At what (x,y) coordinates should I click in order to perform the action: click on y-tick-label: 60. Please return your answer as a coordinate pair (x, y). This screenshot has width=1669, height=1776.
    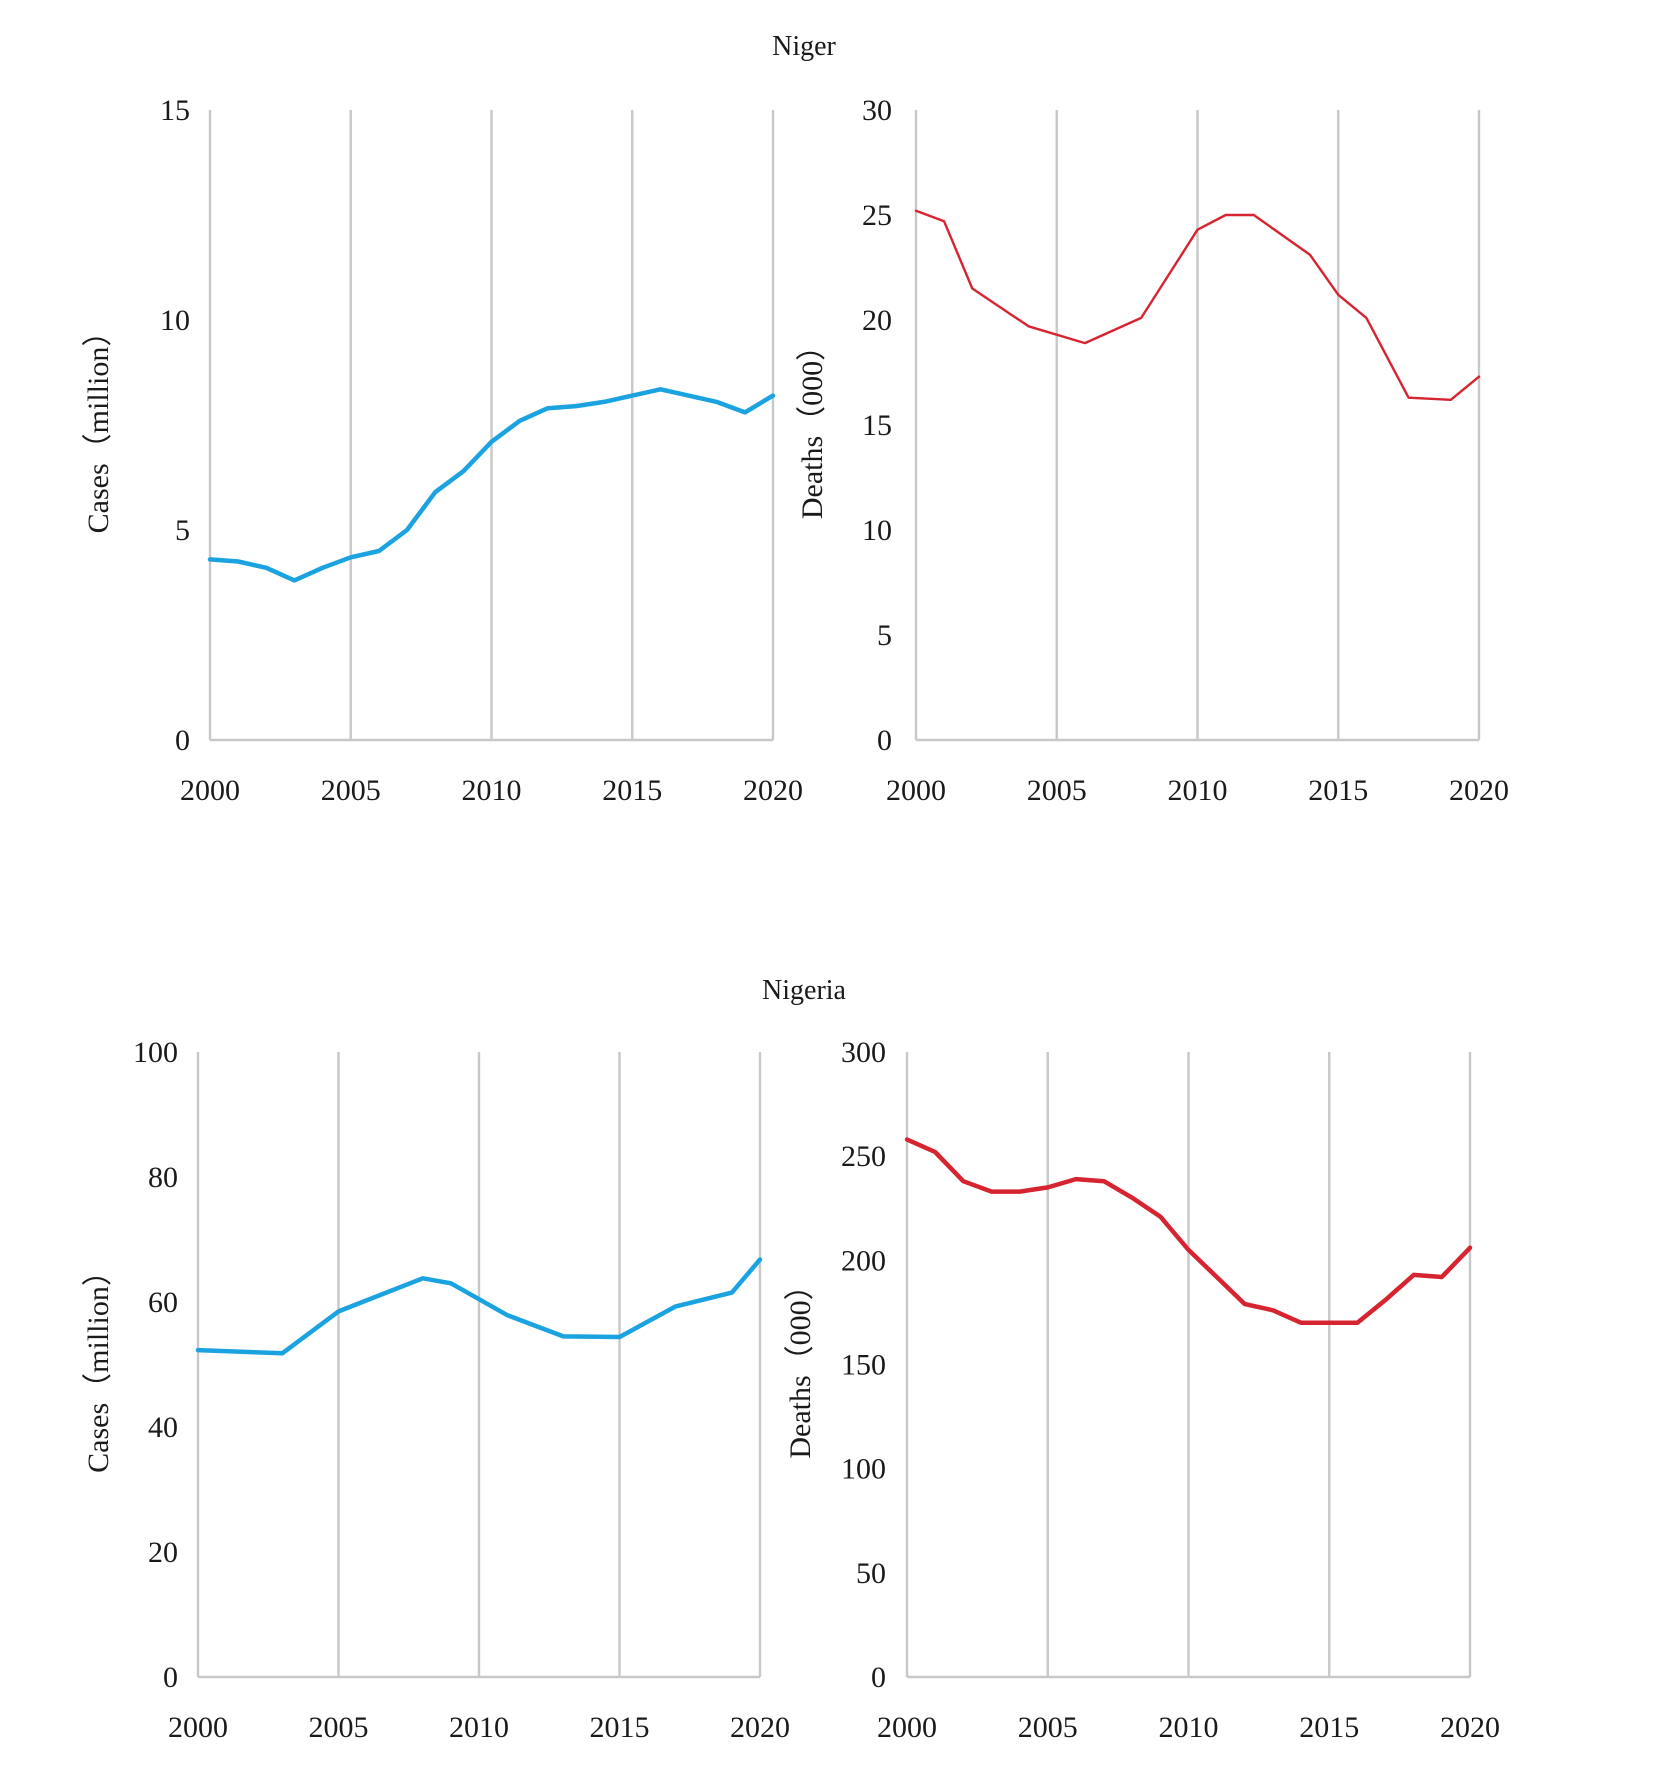
    Looking at the image, I should click on (163, 1302).